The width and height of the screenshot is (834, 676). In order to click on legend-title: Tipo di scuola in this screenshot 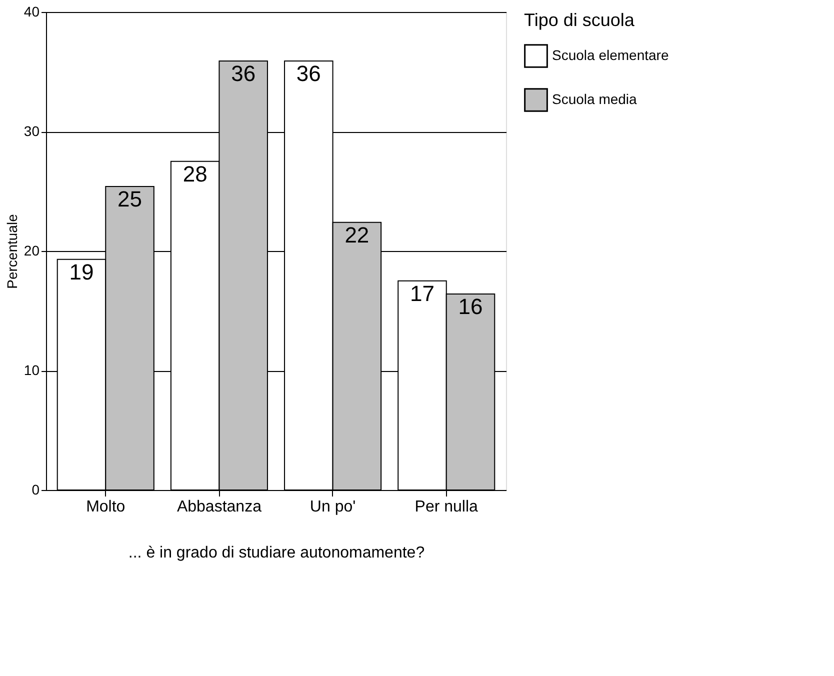, I will do `click(580, 20)`.